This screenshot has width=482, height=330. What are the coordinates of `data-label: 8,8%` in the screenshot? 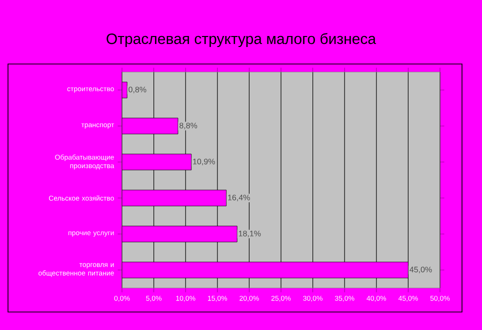 It's located at (189, 126).